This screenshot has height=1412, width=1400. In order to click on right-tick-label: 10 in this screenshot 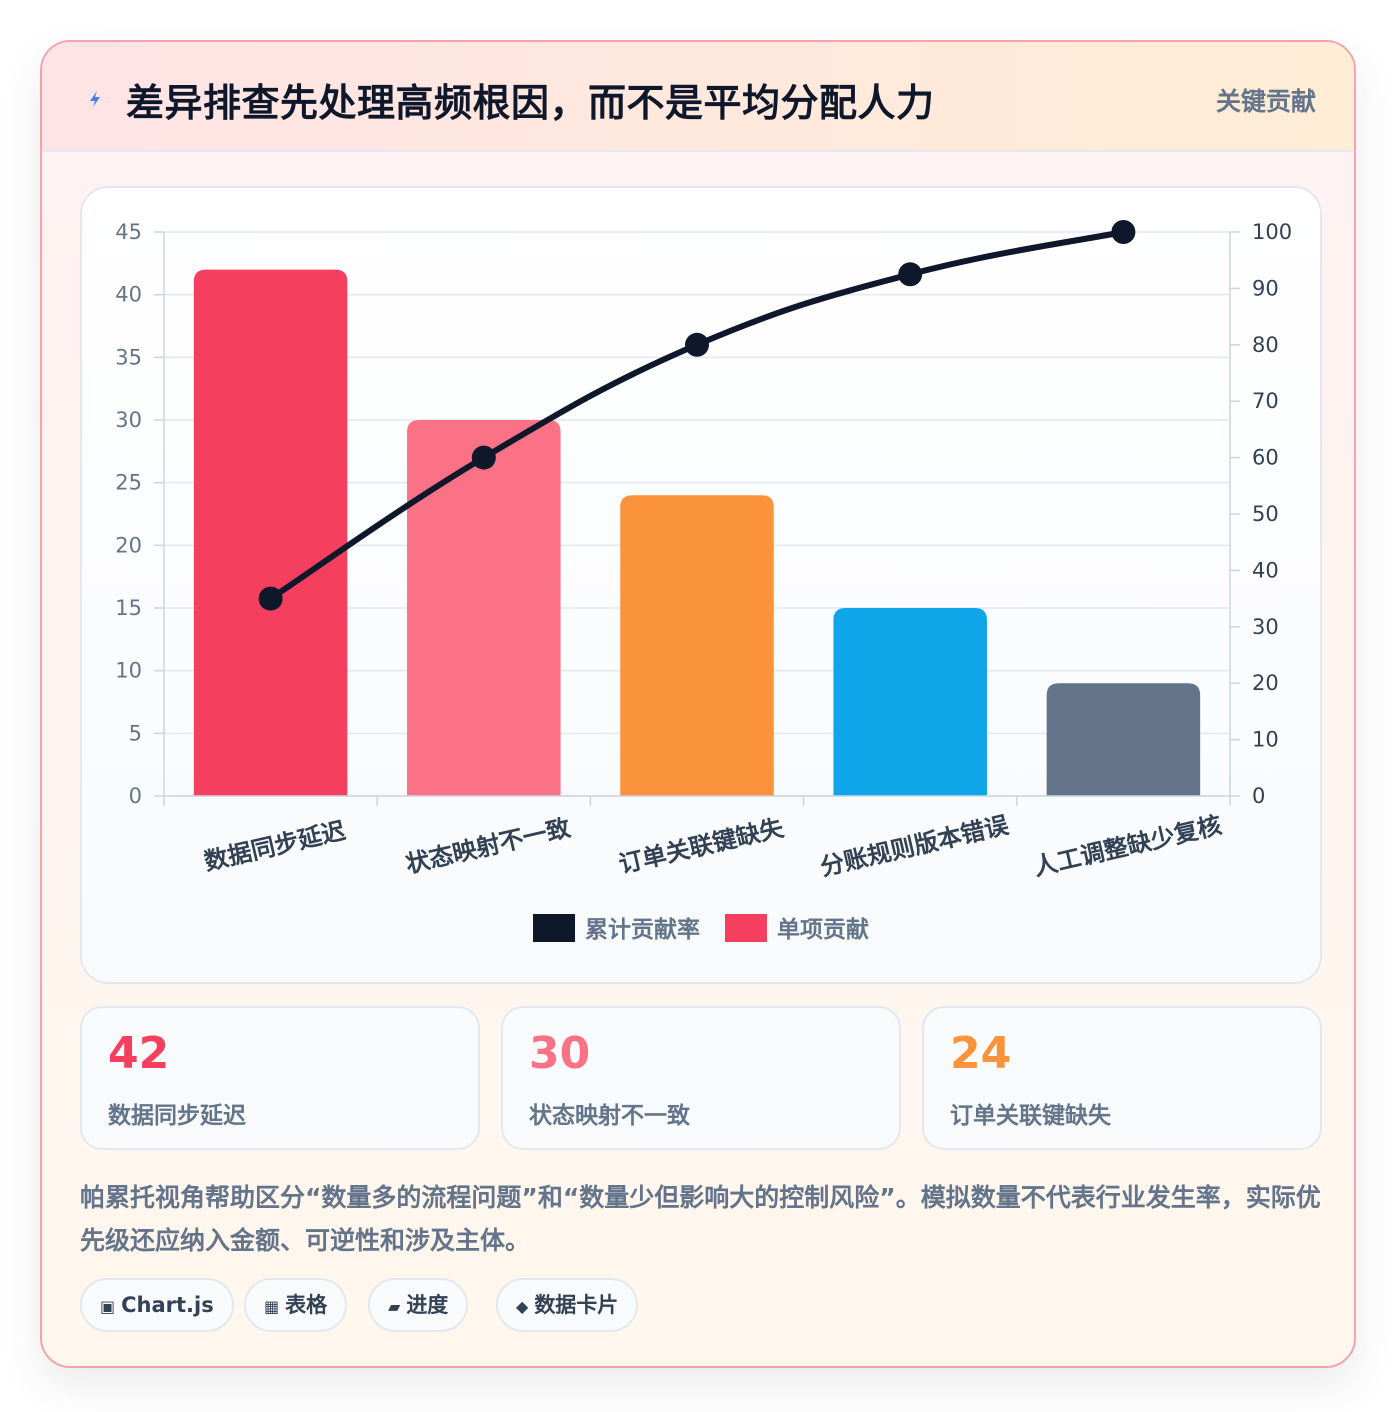, I will do `click(1265, 740)`.